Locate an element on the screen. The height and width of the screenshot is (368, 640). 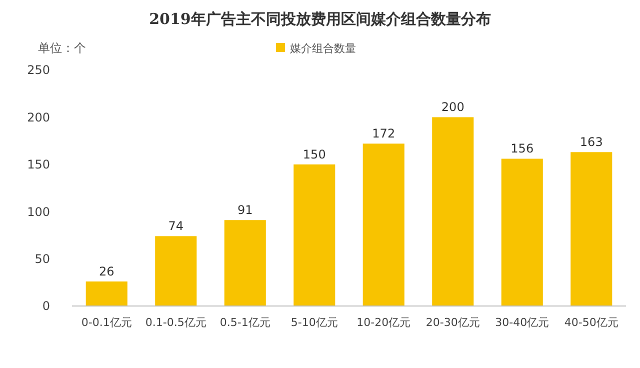
data-label: 91 is located at coordinates (245, 210).